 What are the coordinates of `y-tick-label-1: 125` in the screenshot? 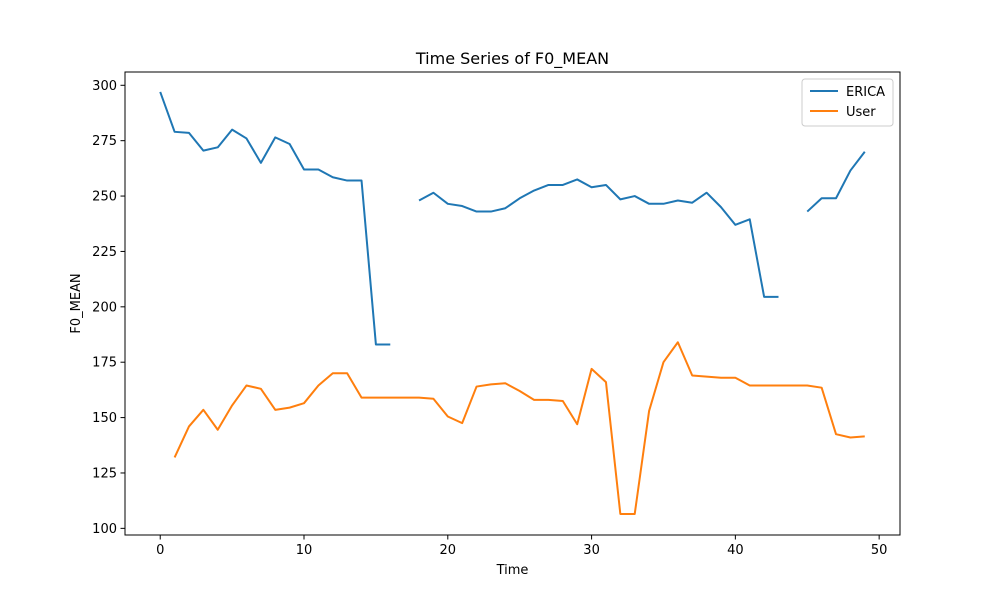 It's located at (104, 473).